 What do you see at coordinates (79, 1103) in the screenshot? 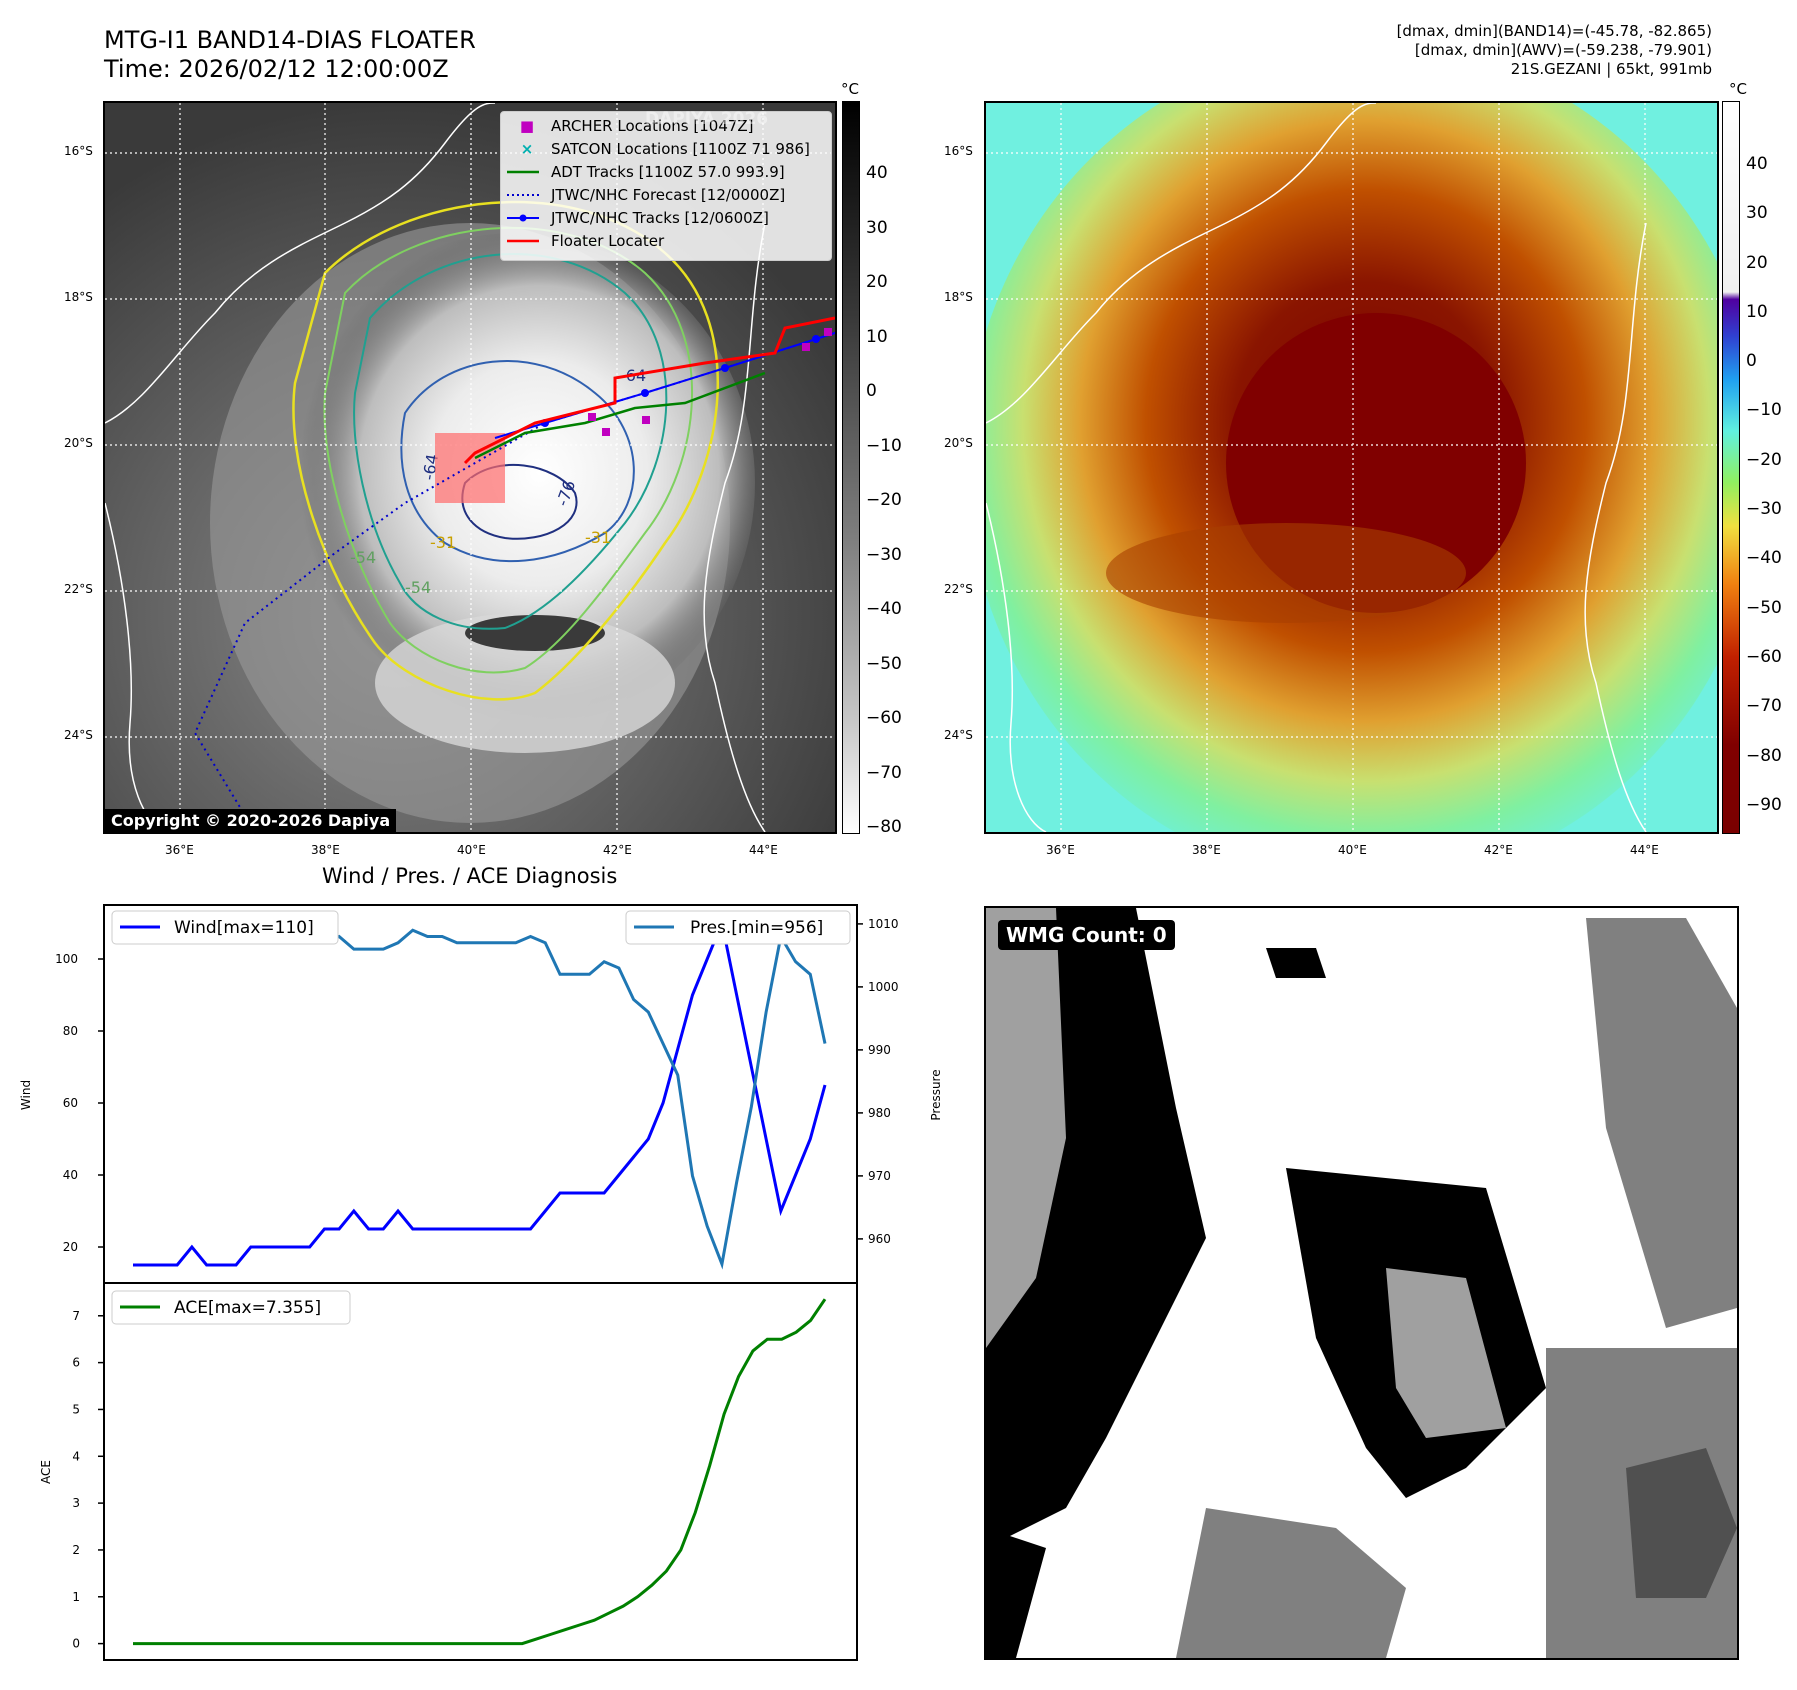
I see `wind-axis: 20 40 60 80 100` at bounding box center [79, 1103].